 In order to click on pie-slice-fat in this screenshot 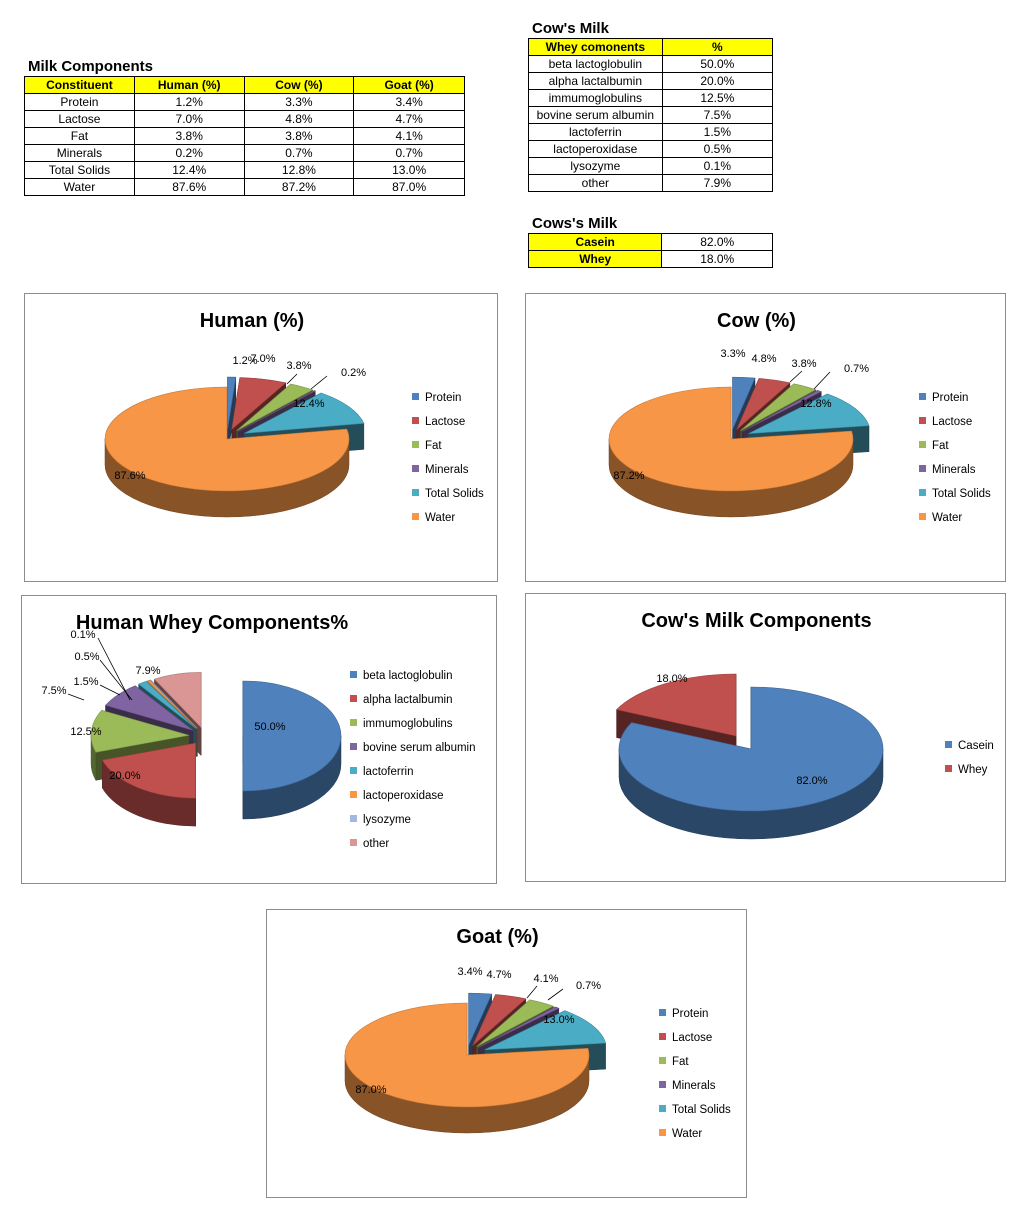, I will do `click(275, 407)`.